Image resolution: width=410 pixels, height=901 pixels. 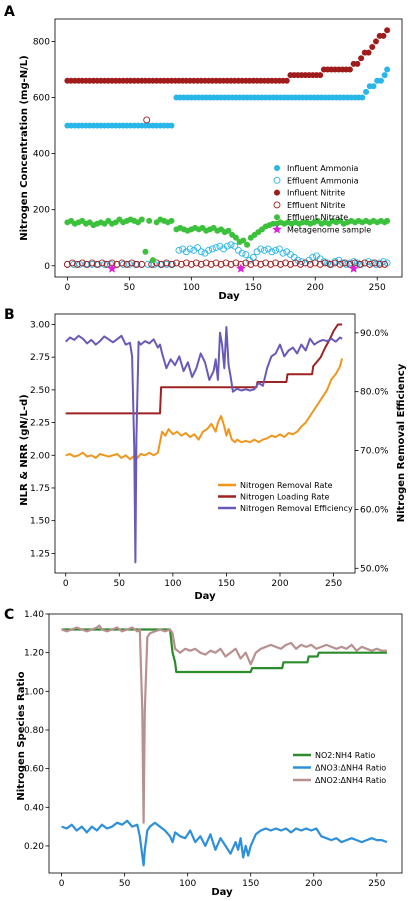 What do you see at coordinates (187, 884) in the screenshot?
I see `panel-c-xtick-label: 100` at bounding box center [187, 884].